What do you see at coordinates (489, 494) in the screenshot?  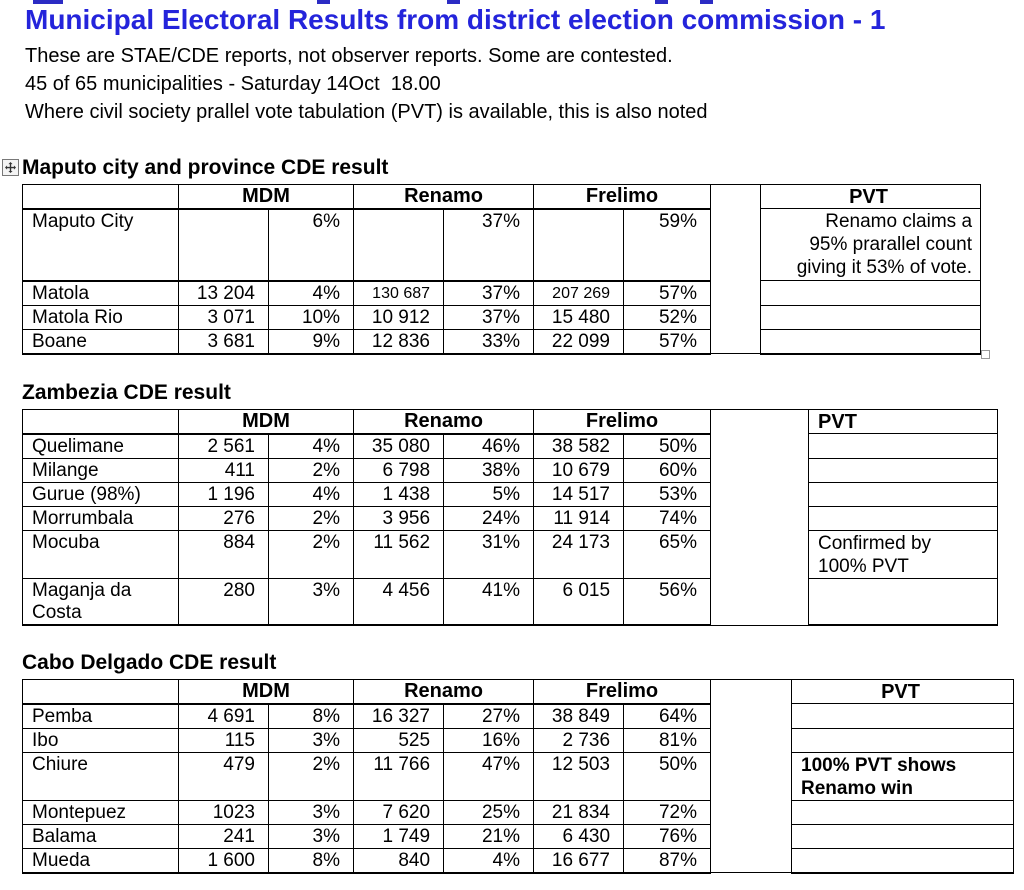 I see `percent-cell: 5%` at bounding box center [489, 494].